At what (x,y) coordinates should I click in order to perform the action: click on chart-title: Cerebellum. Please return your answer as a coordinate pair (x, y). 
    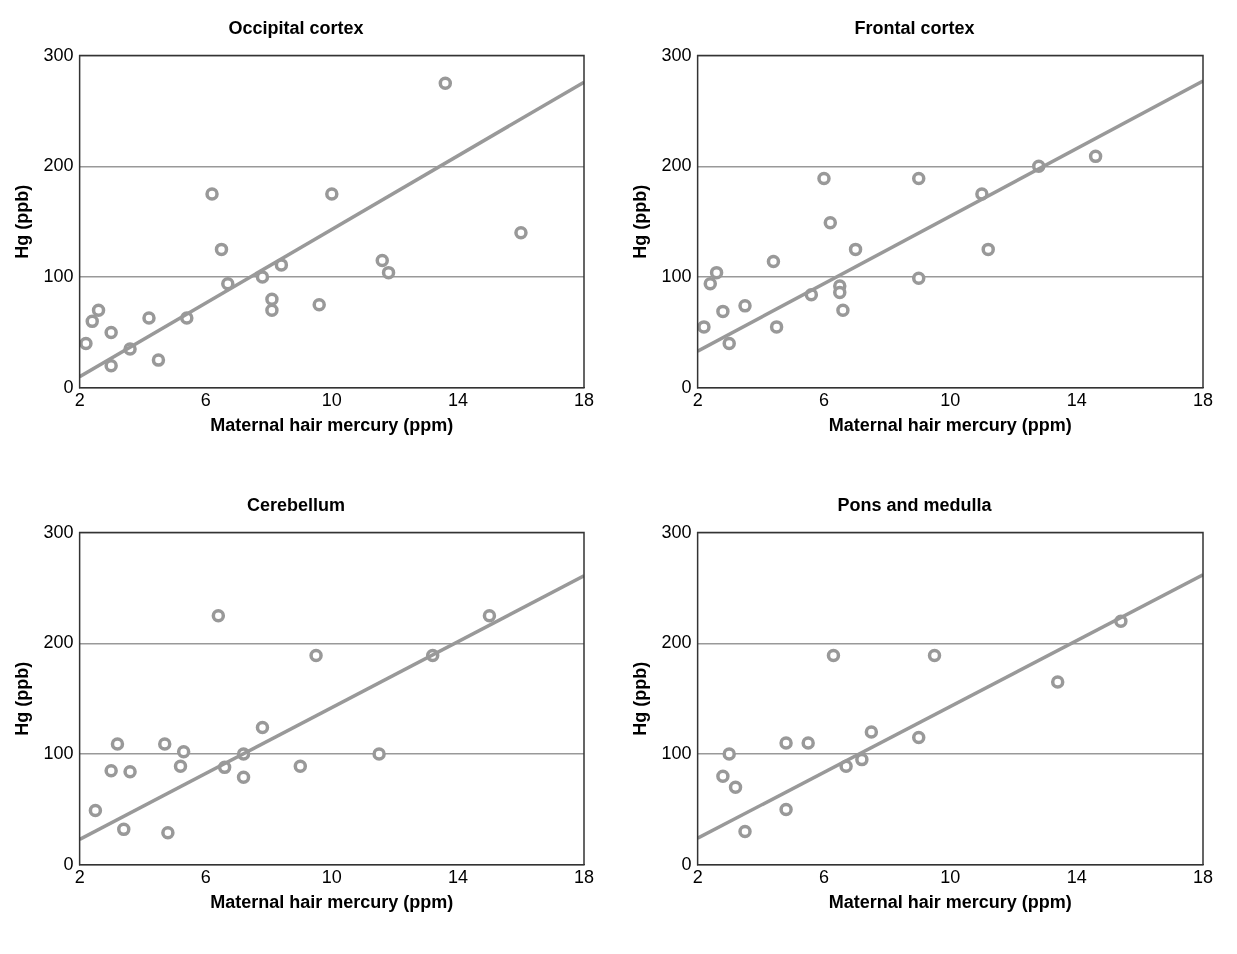
    Looking at the image, I should click on (296, 504).